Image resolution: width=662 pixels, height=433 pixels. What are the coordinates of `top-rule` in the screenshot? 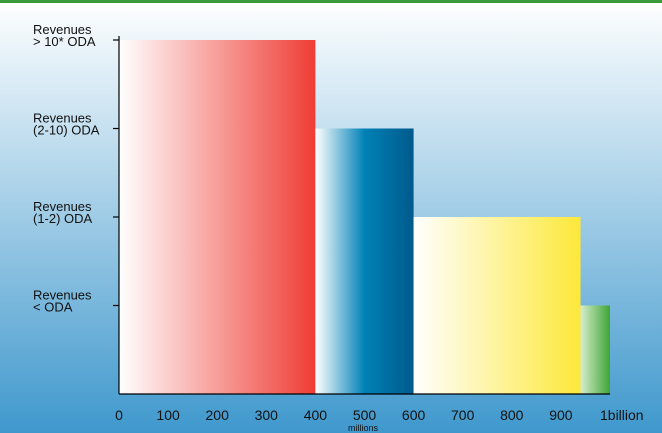 It's located at (331, 1).